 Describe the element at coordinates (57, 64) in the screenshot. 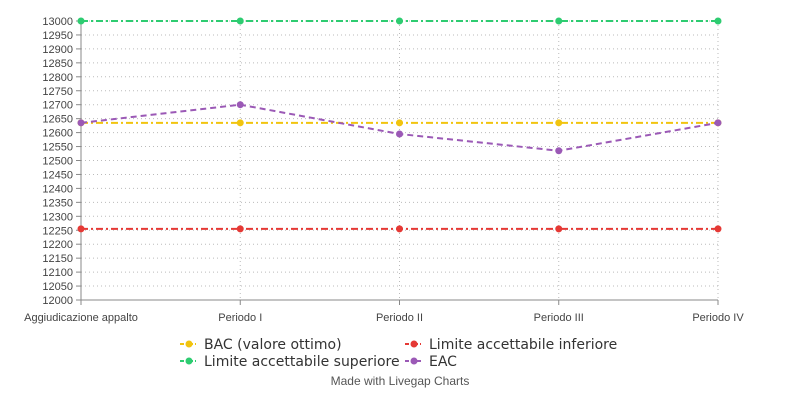

I see `y-tick-label: 12850` at that location.